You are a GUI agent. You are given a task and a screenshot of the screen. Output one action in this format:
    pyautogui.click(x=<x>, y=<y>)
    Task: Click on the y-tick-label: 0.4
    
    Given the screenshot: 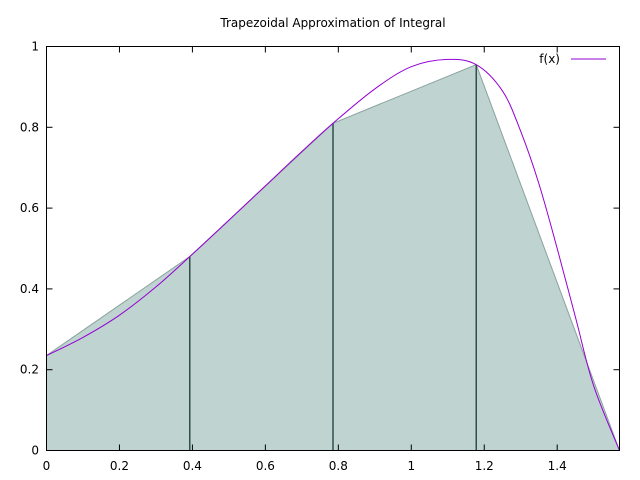 What is the action you would take?
    pyautogui.click(x=29, y=289)
    